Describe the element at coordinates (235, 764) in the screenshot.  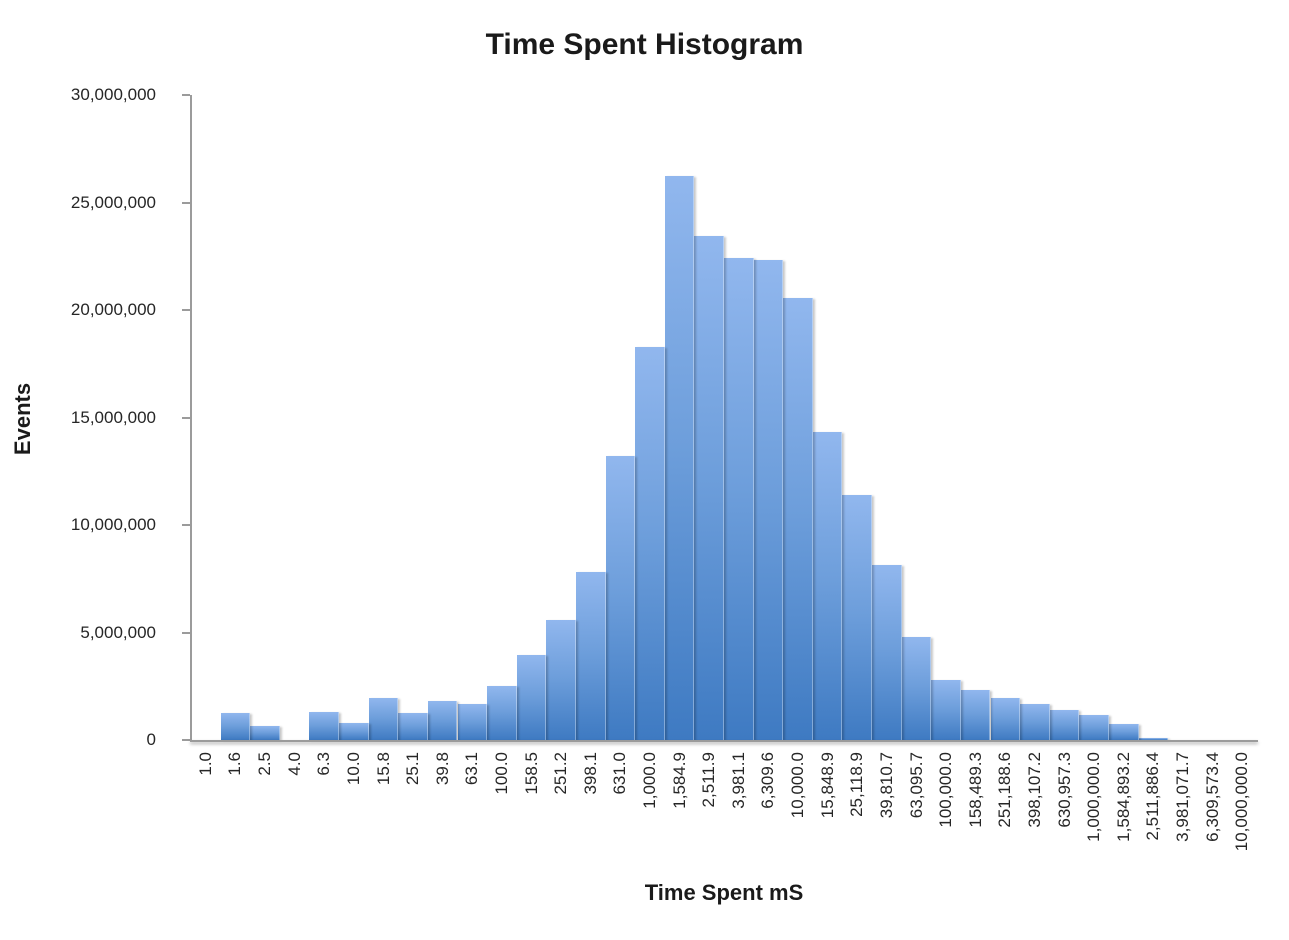
I see `x-axis-tick-label: 1.6` at that location.